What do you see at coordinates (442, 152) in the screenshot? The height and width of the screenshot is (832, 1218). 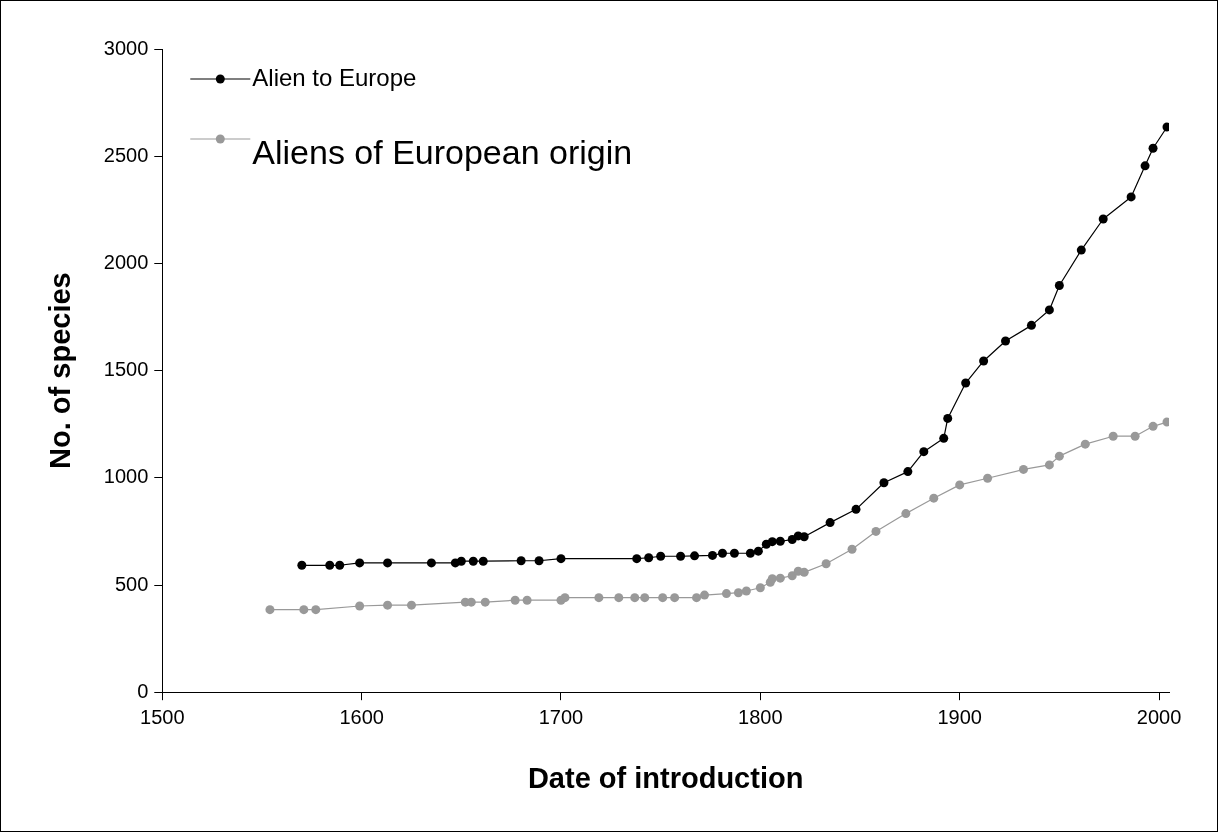 I see `legend-label: Aliens of European origin` at bounding box center [442, 152].